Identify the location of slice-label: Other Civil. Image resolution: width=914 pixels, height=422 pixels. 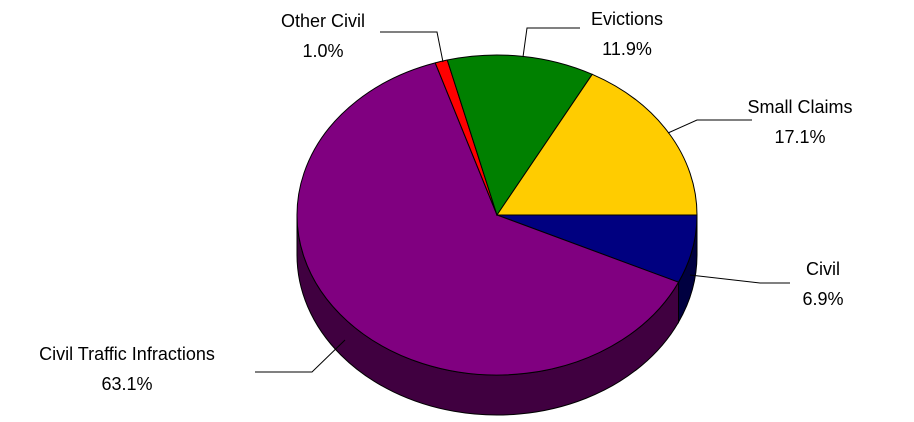
(323, 21).